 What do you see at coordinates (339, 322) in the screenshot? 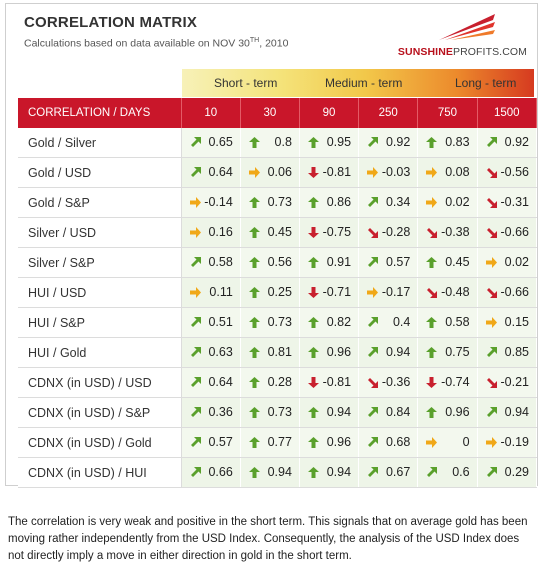
I see `correlation-value: 0.82` at bounding box center [339, 322].